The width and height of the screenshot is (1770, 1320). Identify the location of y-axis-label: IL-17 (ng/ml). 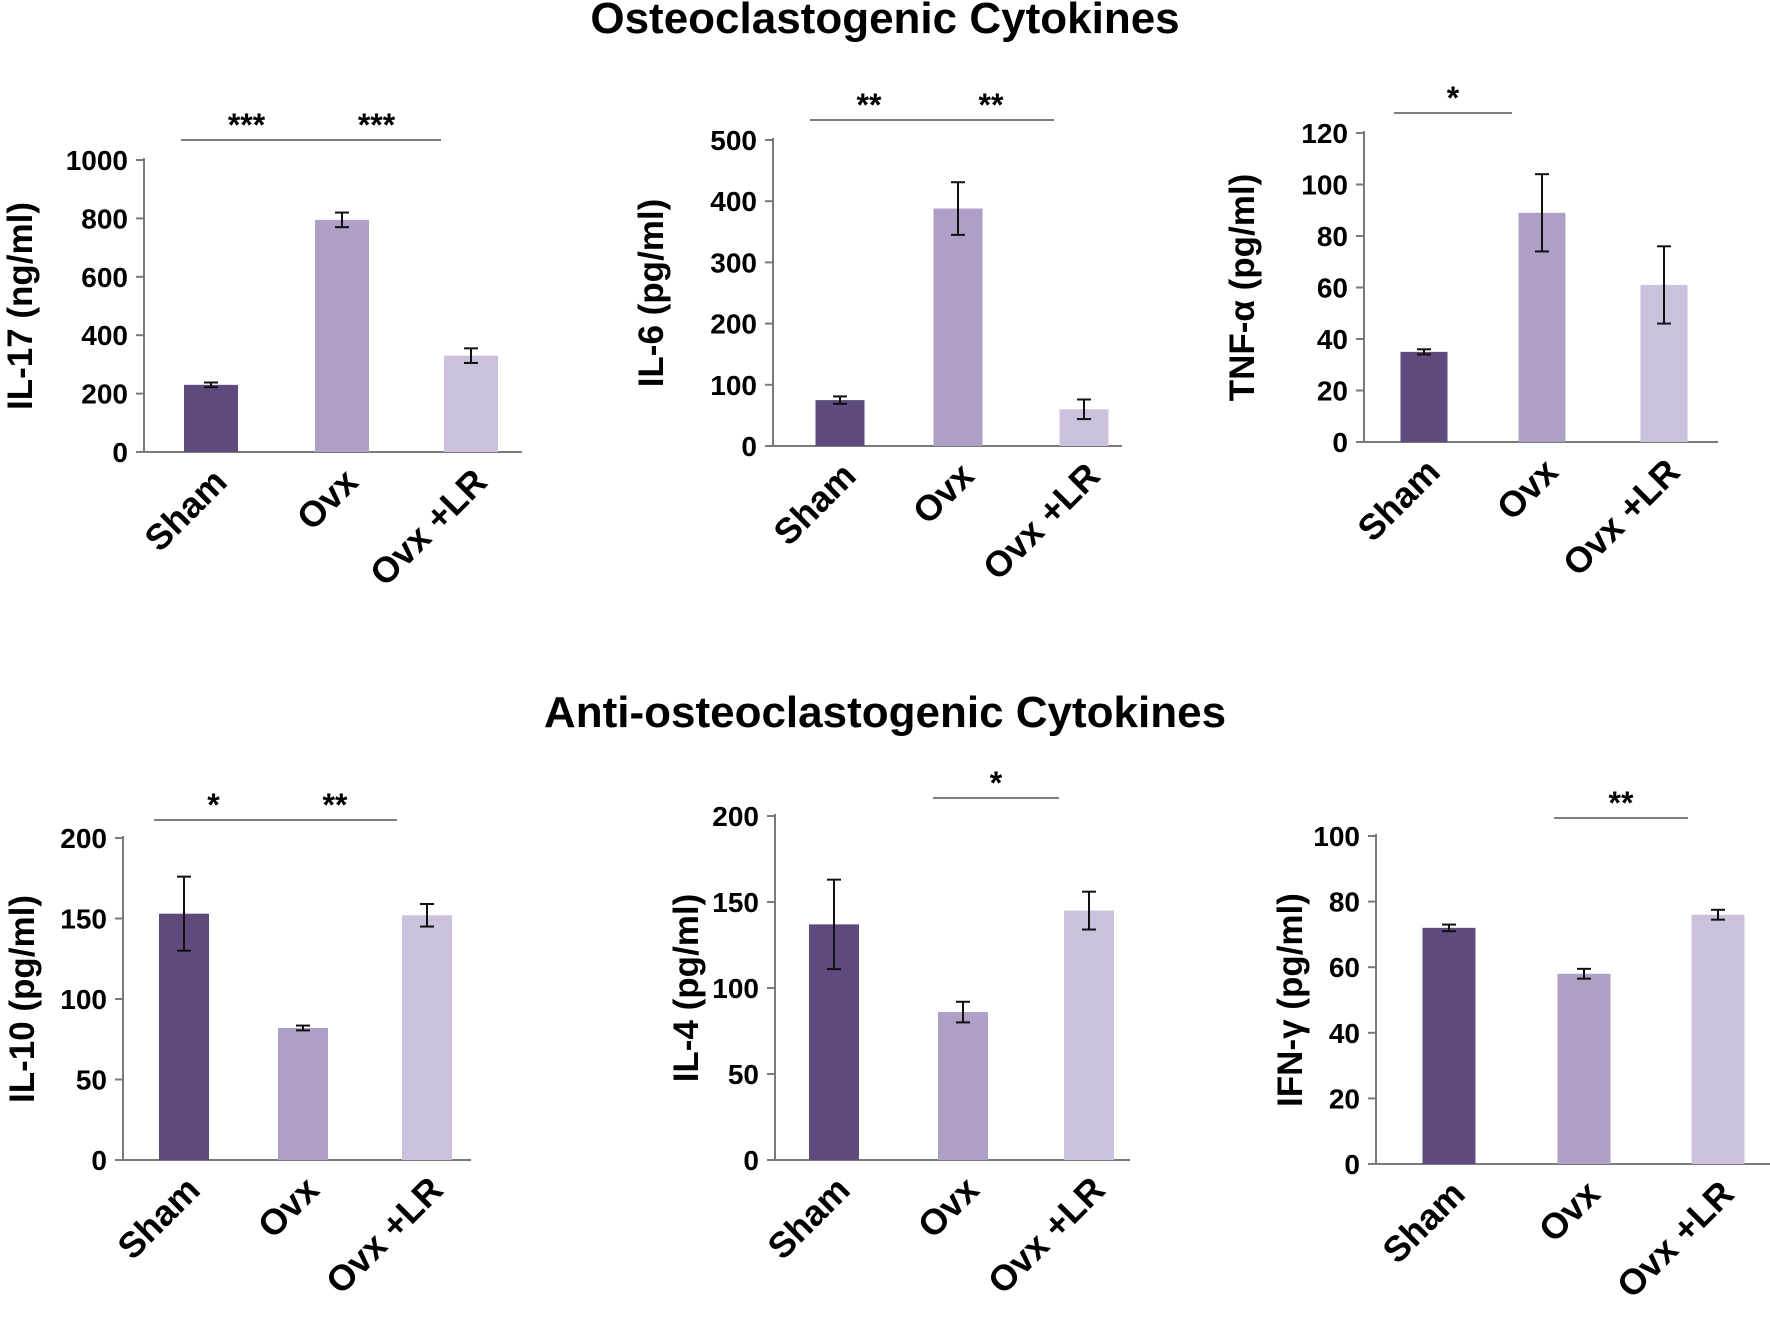
(20, 306).